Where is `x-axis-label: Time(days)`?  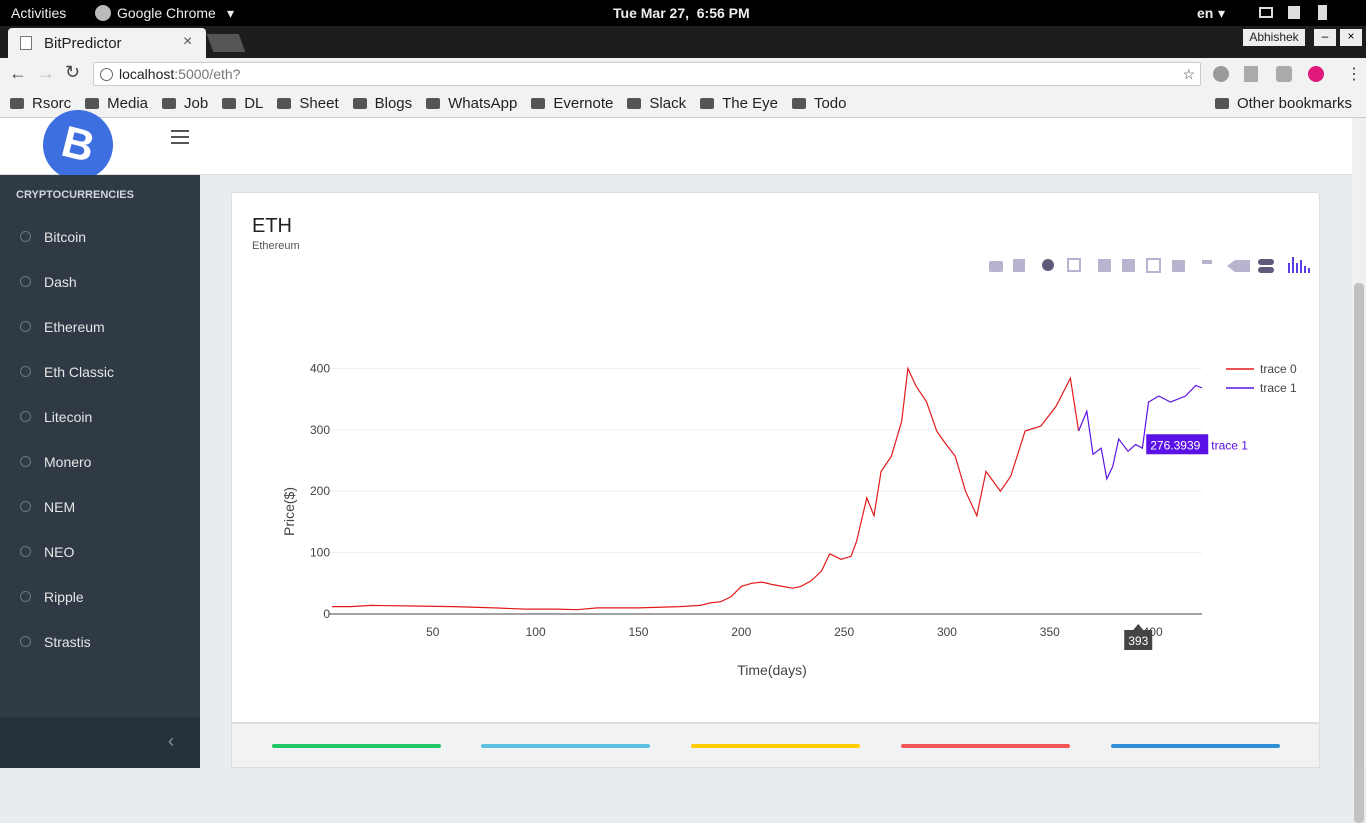 x-axis-label: Time(days) is located at coordinates (772, 670).